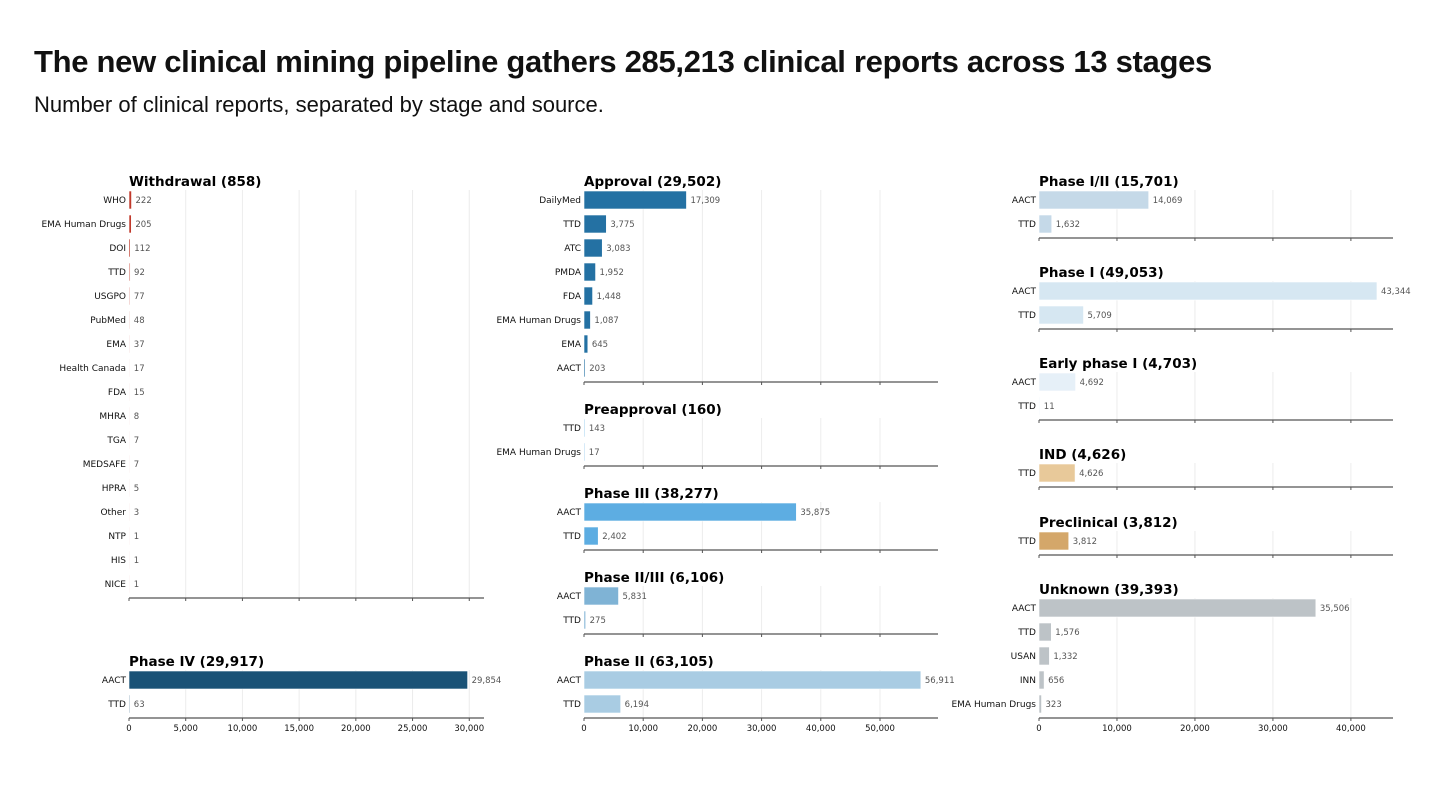 This screenshot has width=1450, height=800. Describe the element at coordinates (654, 578) in the screenshot. I see `panel-title: Phase II/III (6,106)` at that location.